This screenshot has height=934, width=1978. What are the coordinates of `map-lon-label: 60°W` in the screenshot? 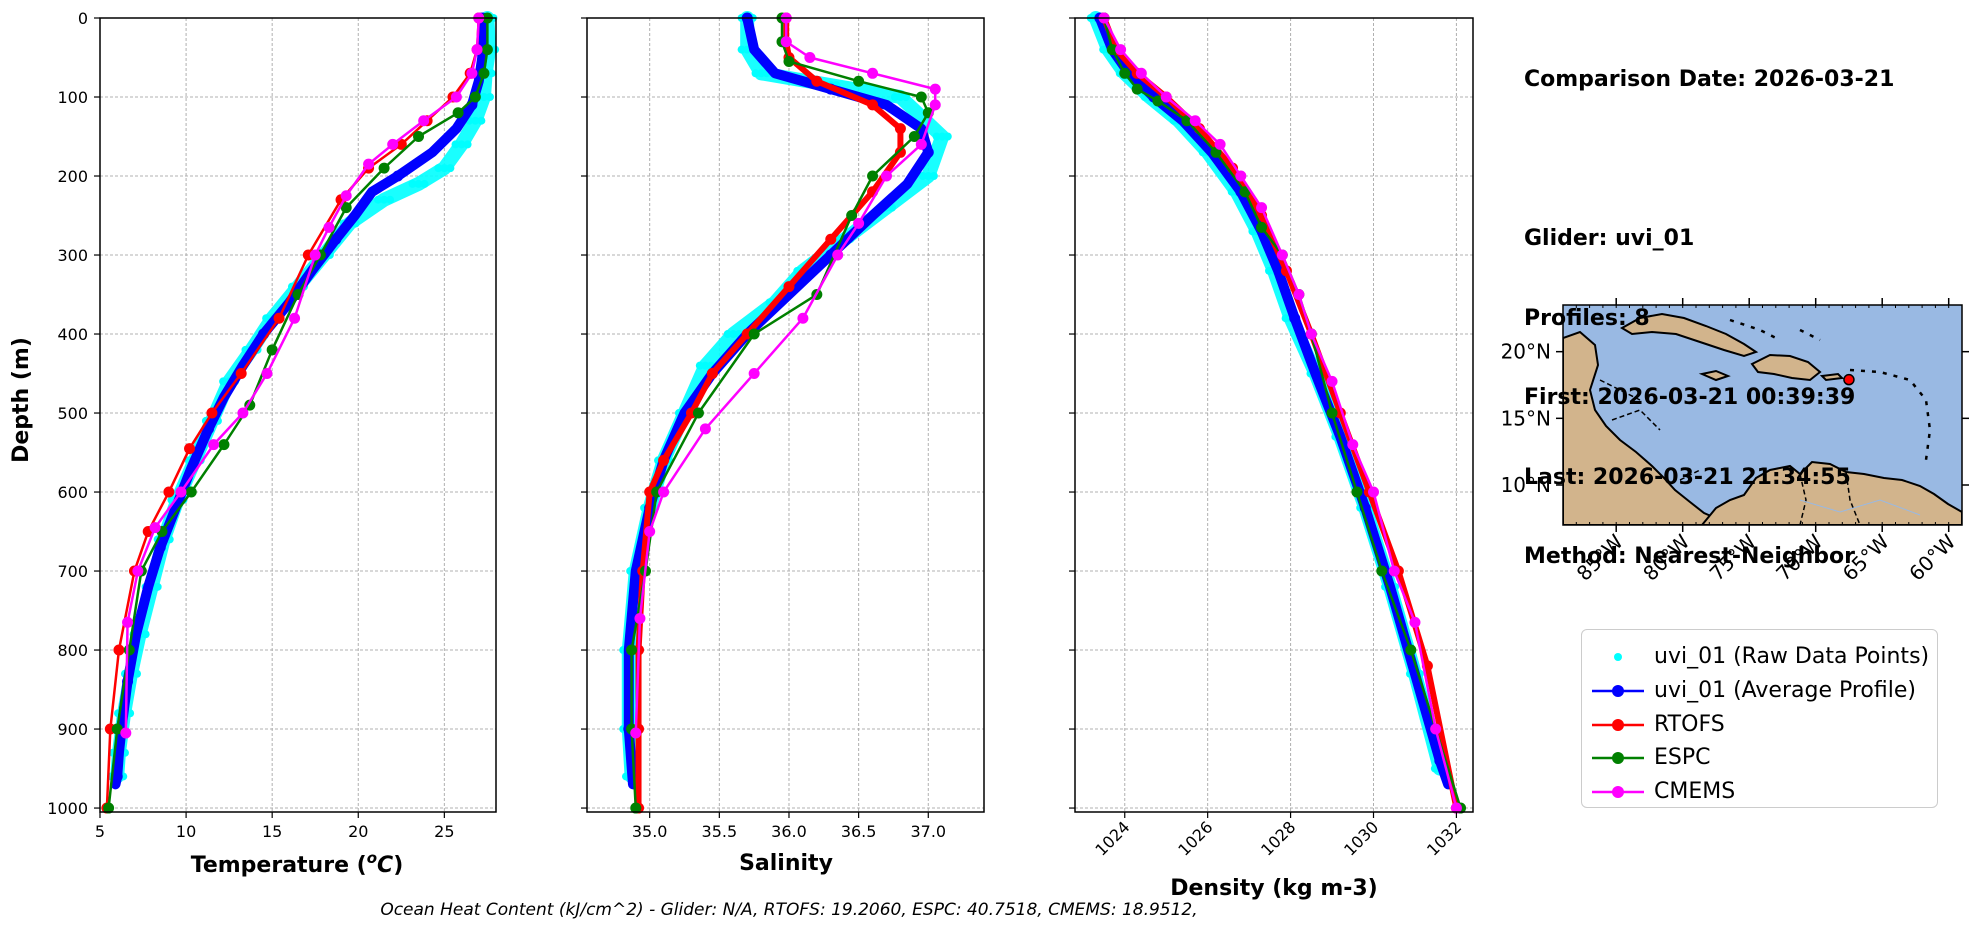 It's located at (1932, 557).